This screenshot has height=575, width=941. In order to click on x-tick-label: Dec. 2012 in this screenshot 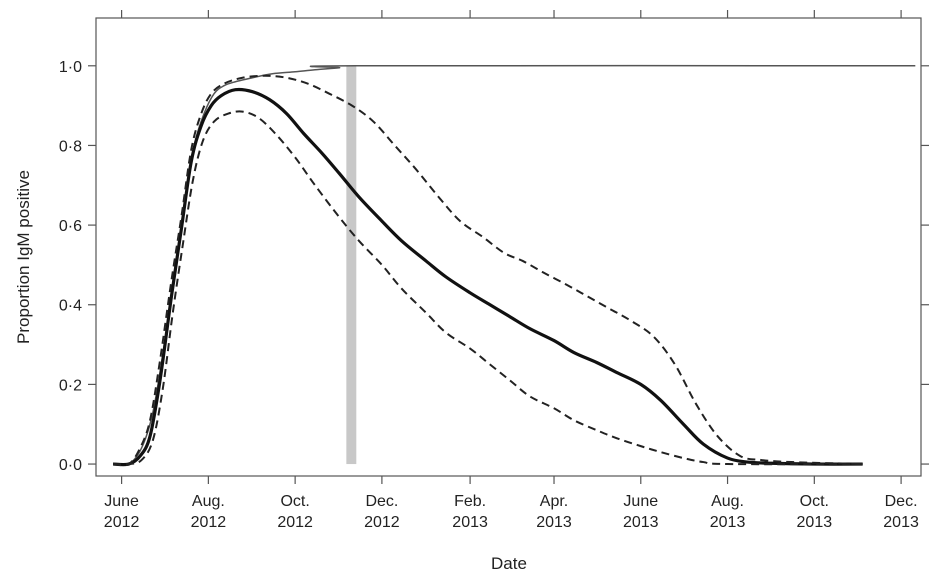, I will do `click(382, 512)`.